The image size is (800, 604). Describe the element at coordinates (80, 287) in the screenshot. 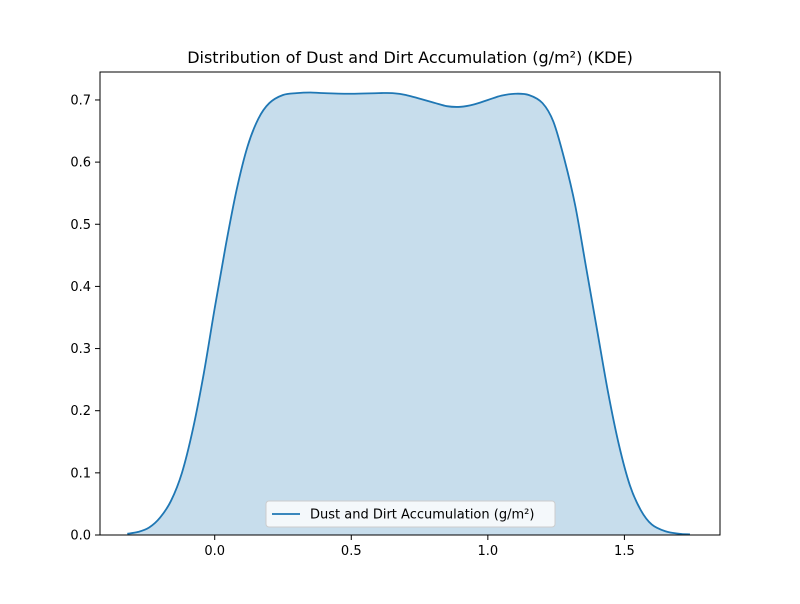

I see `y-tick-label: 0.4` at that location.